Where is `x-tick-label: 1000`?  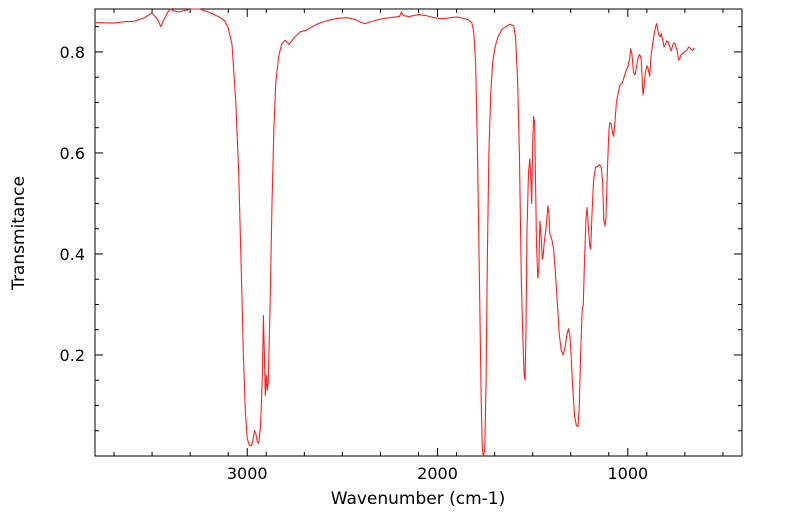
x-tick-label: 1000 is located at coordinates (627, 473).